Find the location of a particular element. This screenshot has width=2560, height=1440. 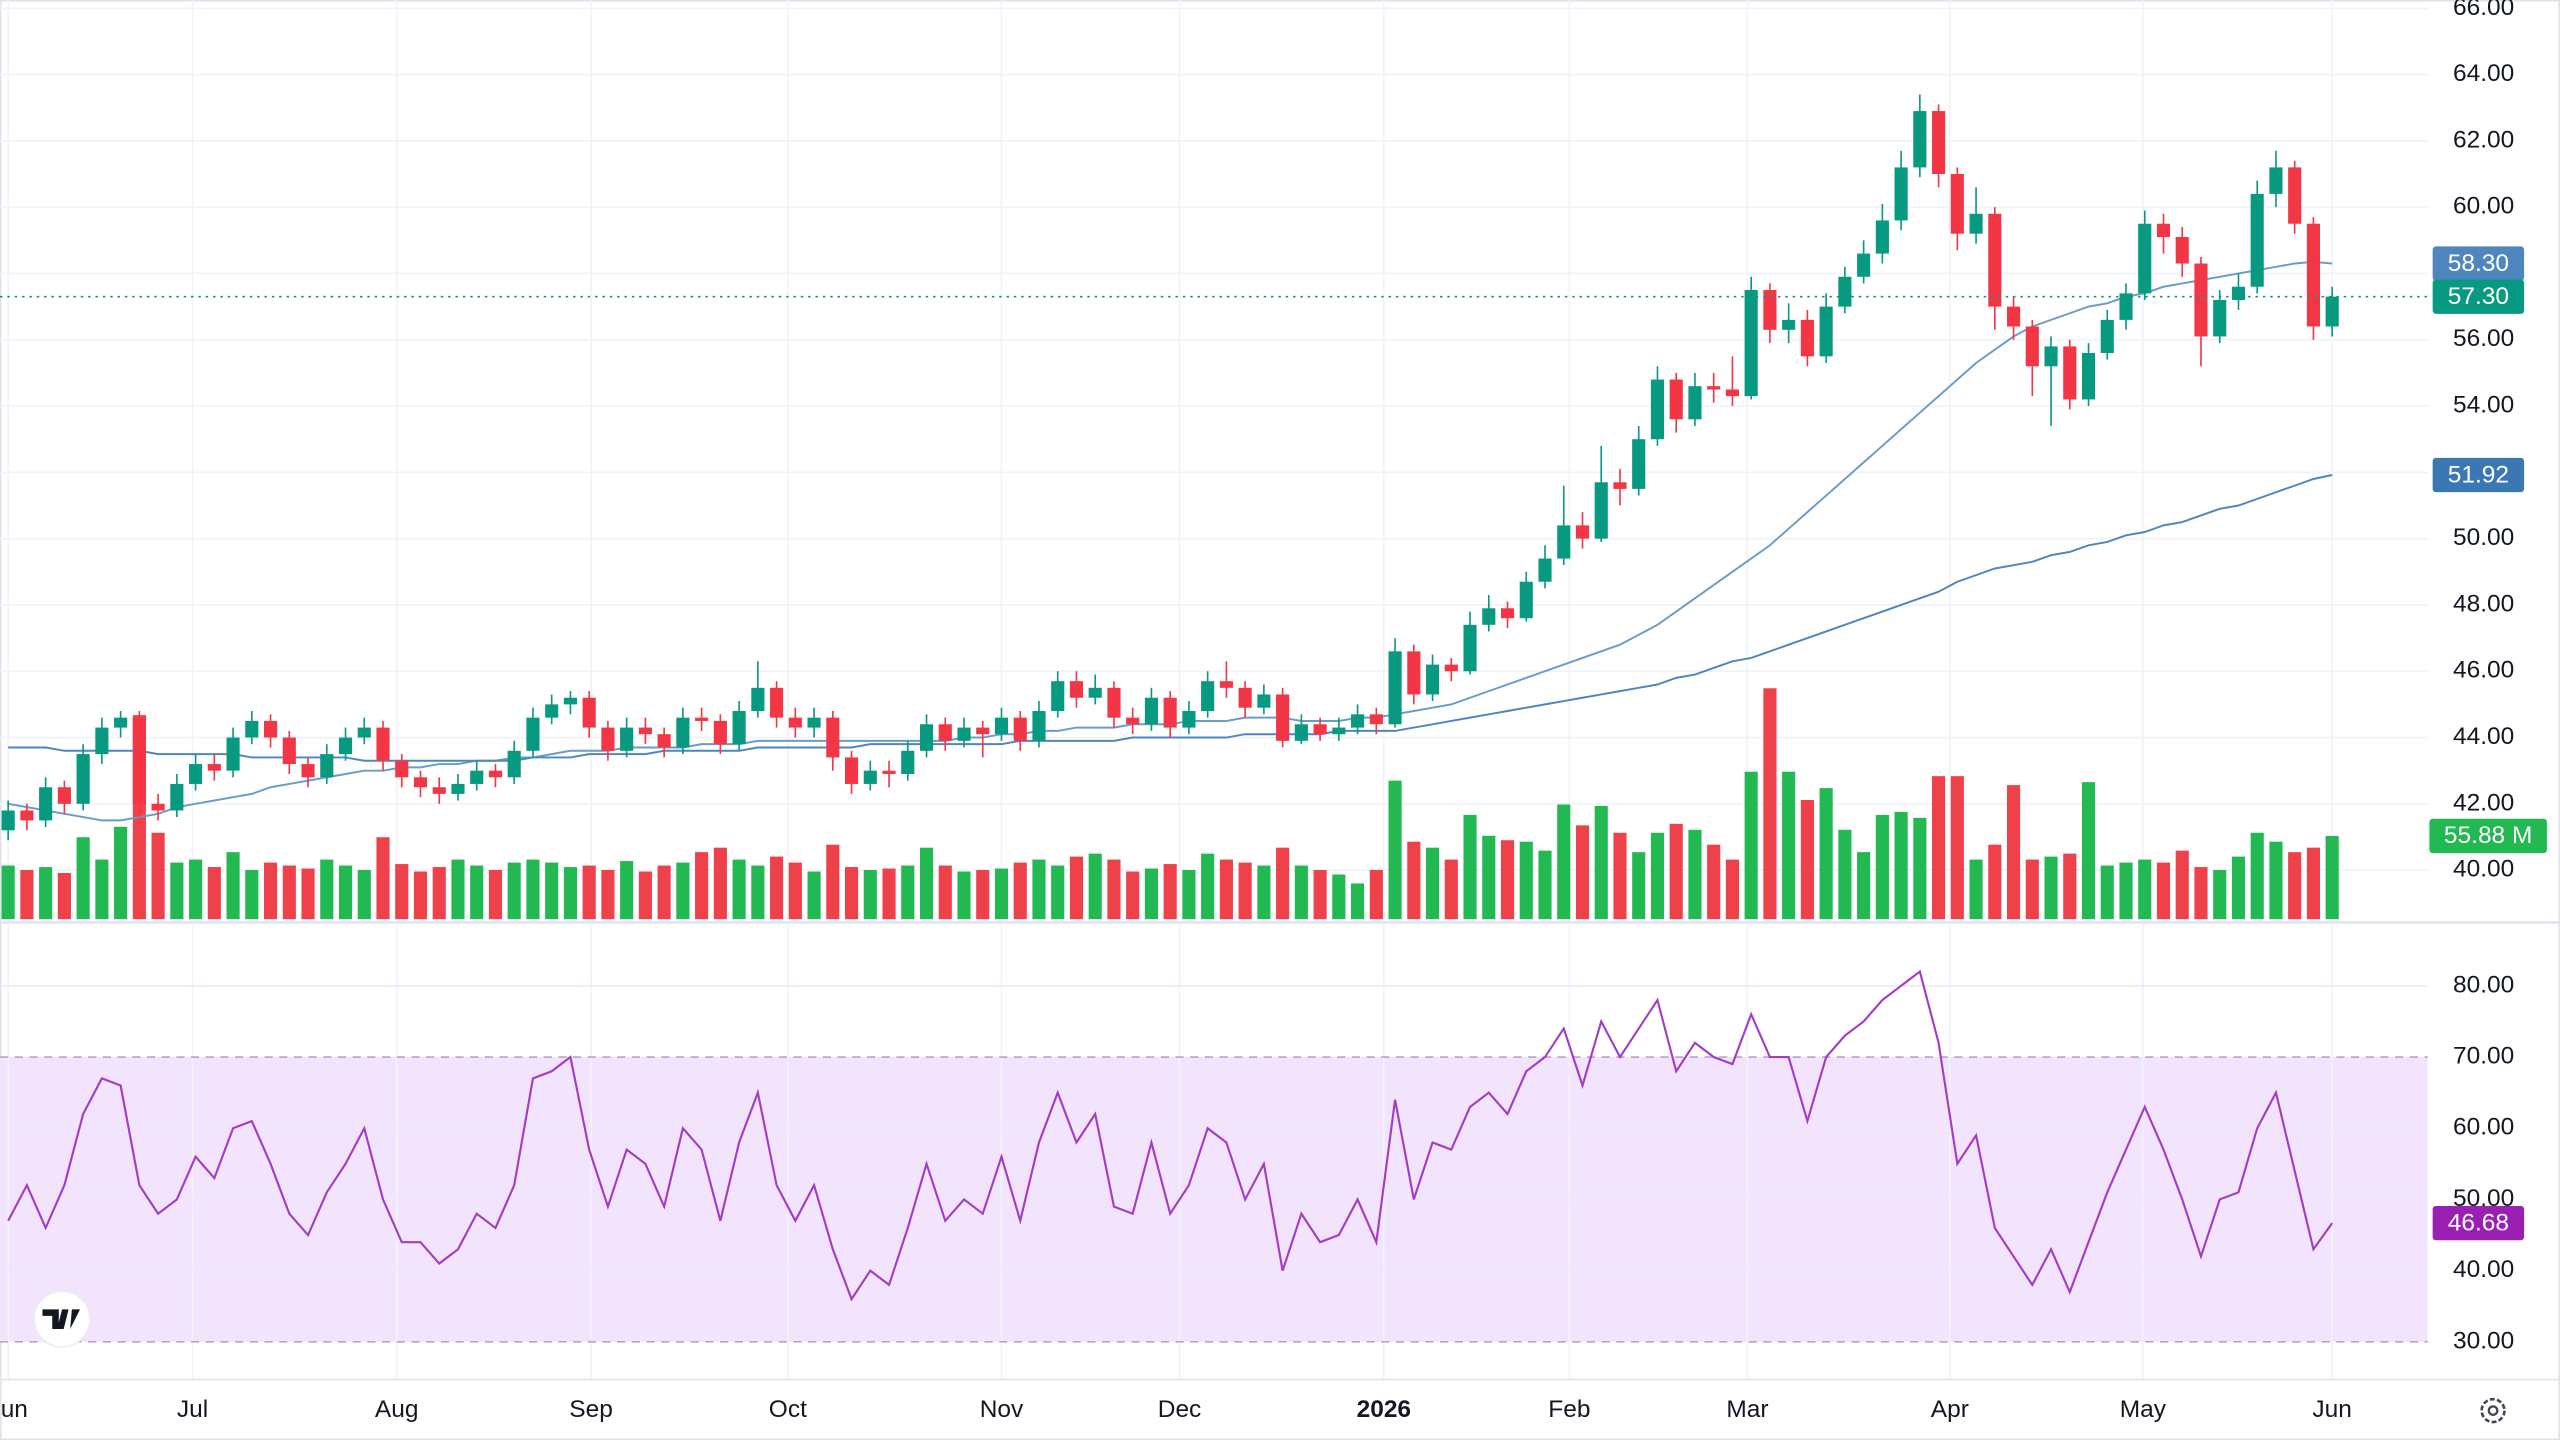

gear-outline is located at coordinates (2493, 1410).